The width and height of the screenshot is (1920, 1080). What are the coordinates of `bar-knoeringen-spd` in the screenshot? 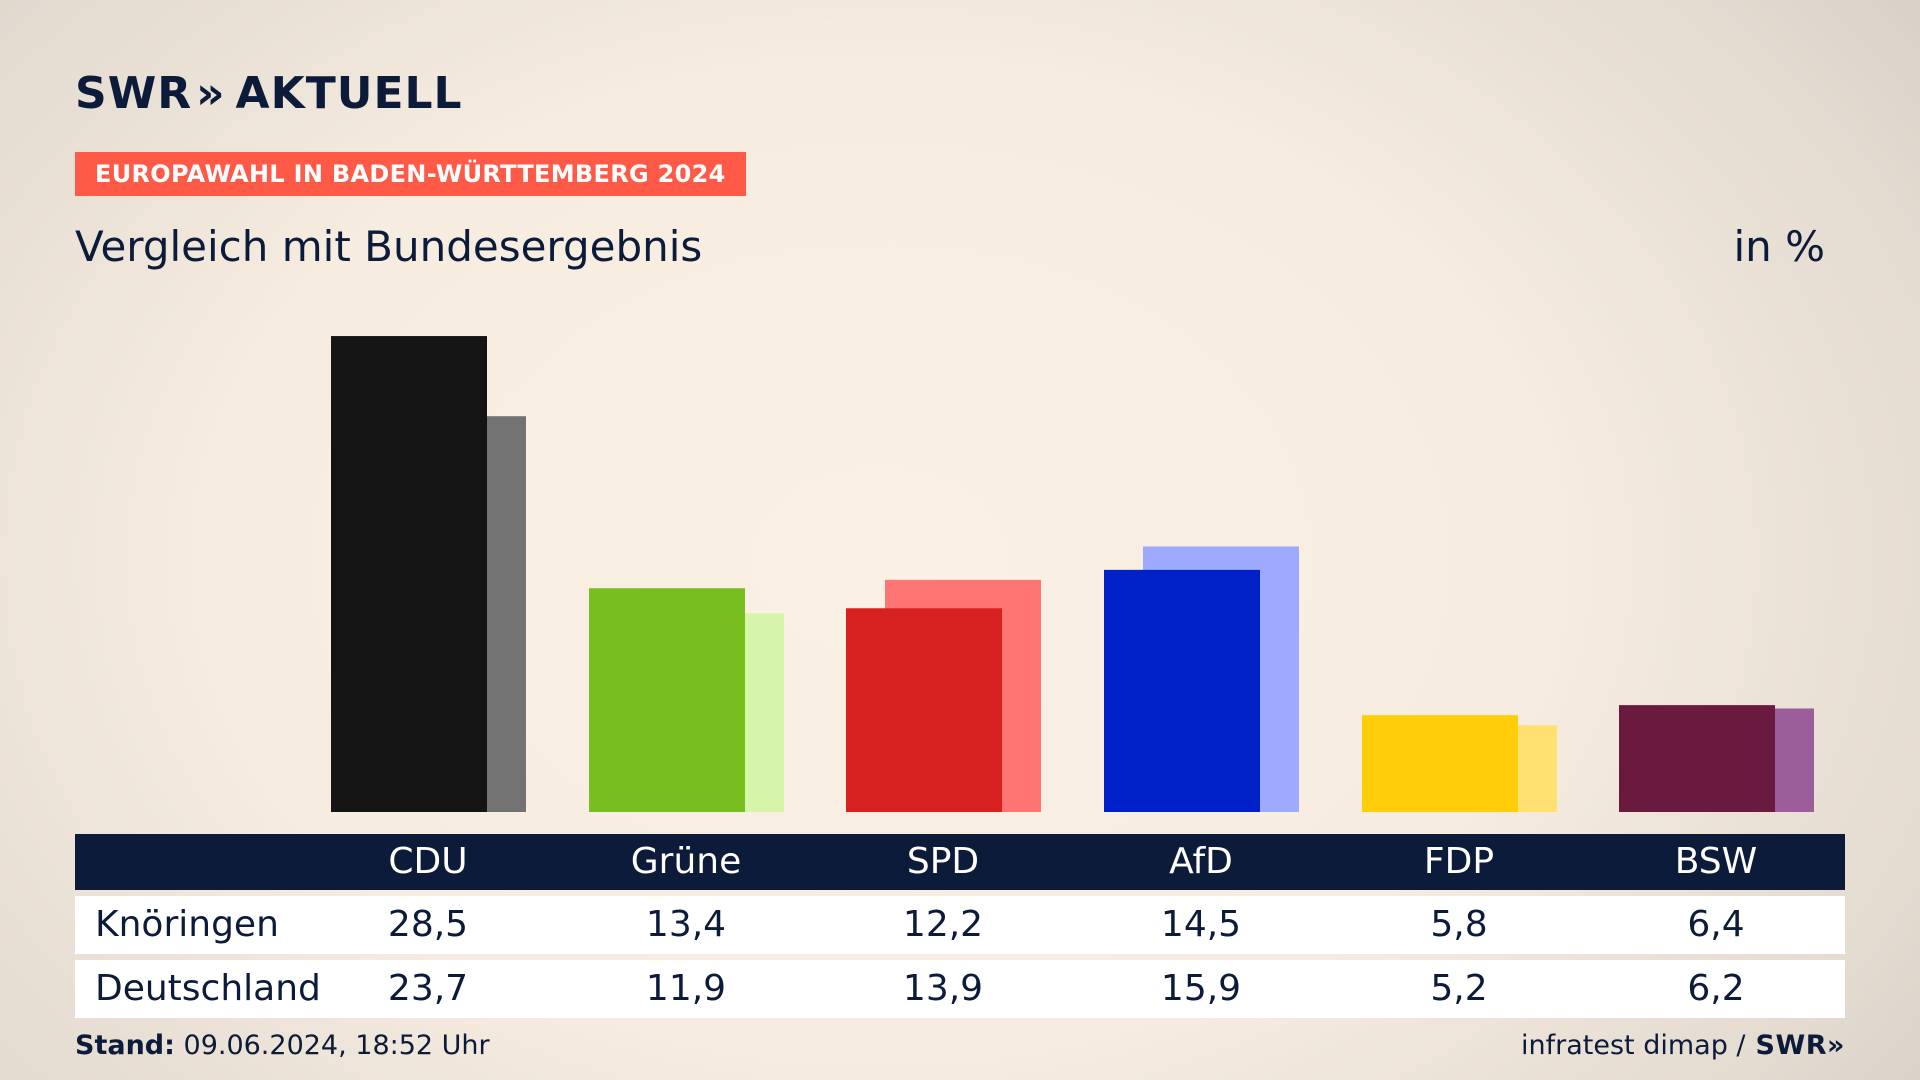 It's located at (924, 710).